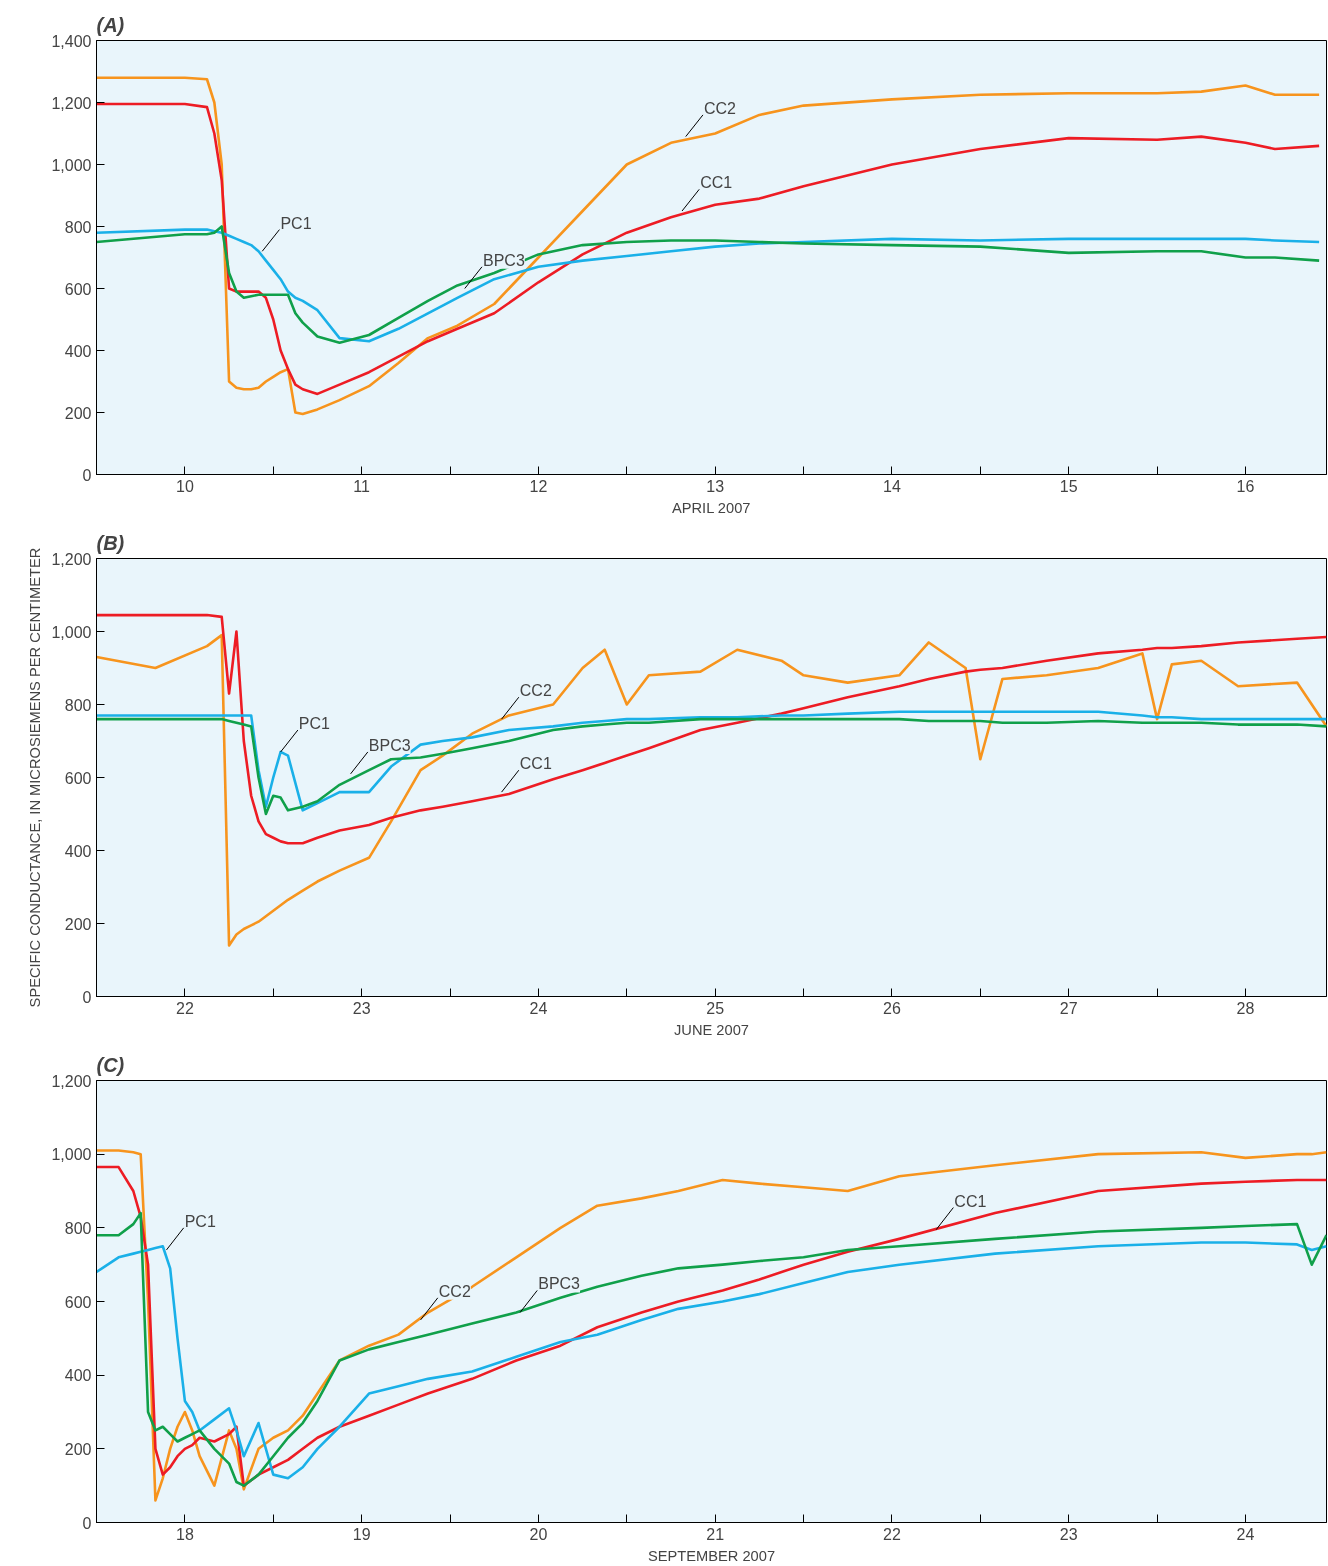 The height and width of the screenshot is (1566, 1328). What do you see at coordinates (1245, 486) in the screenshot?
I see `x-tick-label: 16` at bounding box center [1245, 486].